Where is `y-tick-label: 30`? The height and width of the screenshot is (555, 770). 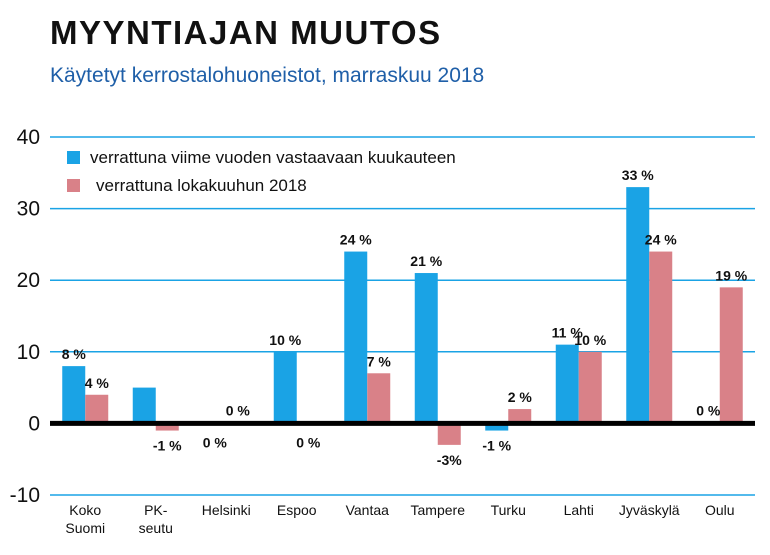 y-tick-label: 30 is located at coordinates (28, 209).